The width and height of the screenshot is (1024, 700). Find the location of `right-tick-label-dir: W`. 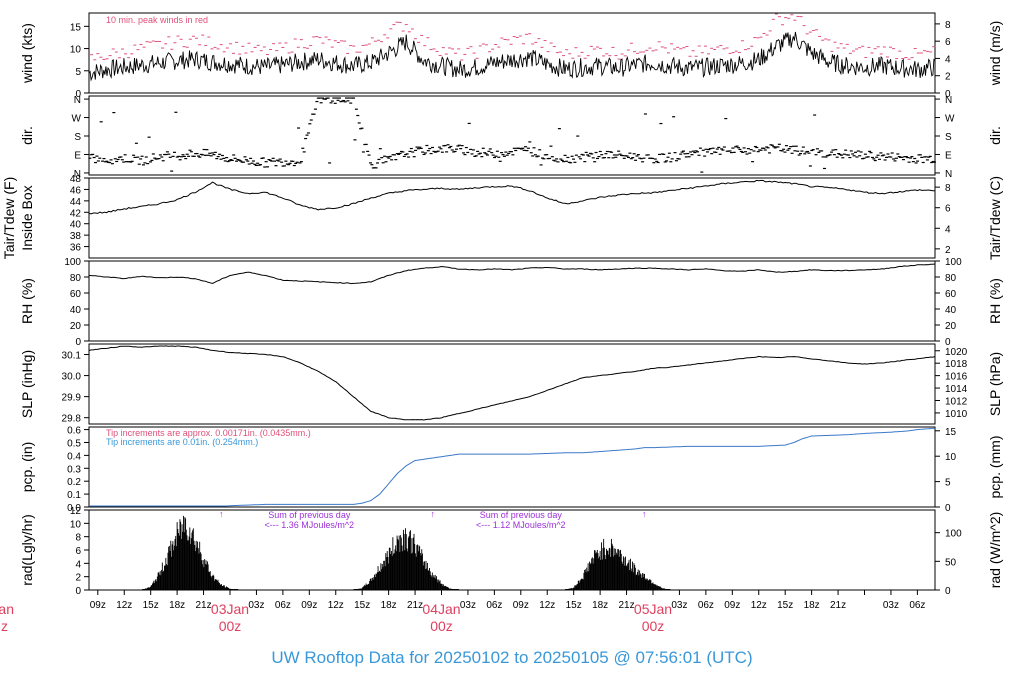

right-tick-label-dir: W is located at coordinates (950, 119).